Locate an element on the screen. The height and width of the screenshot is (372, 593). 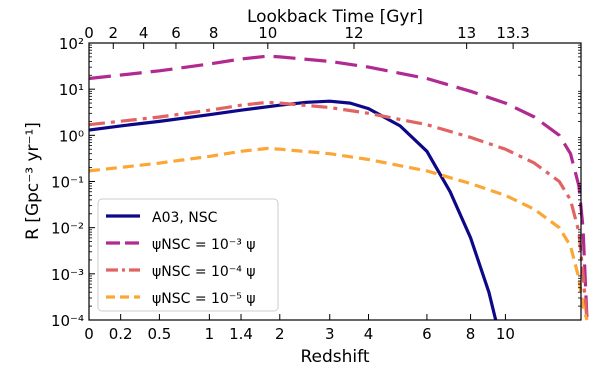
top-tick-label: 8 is located at coordinates (214, 33).